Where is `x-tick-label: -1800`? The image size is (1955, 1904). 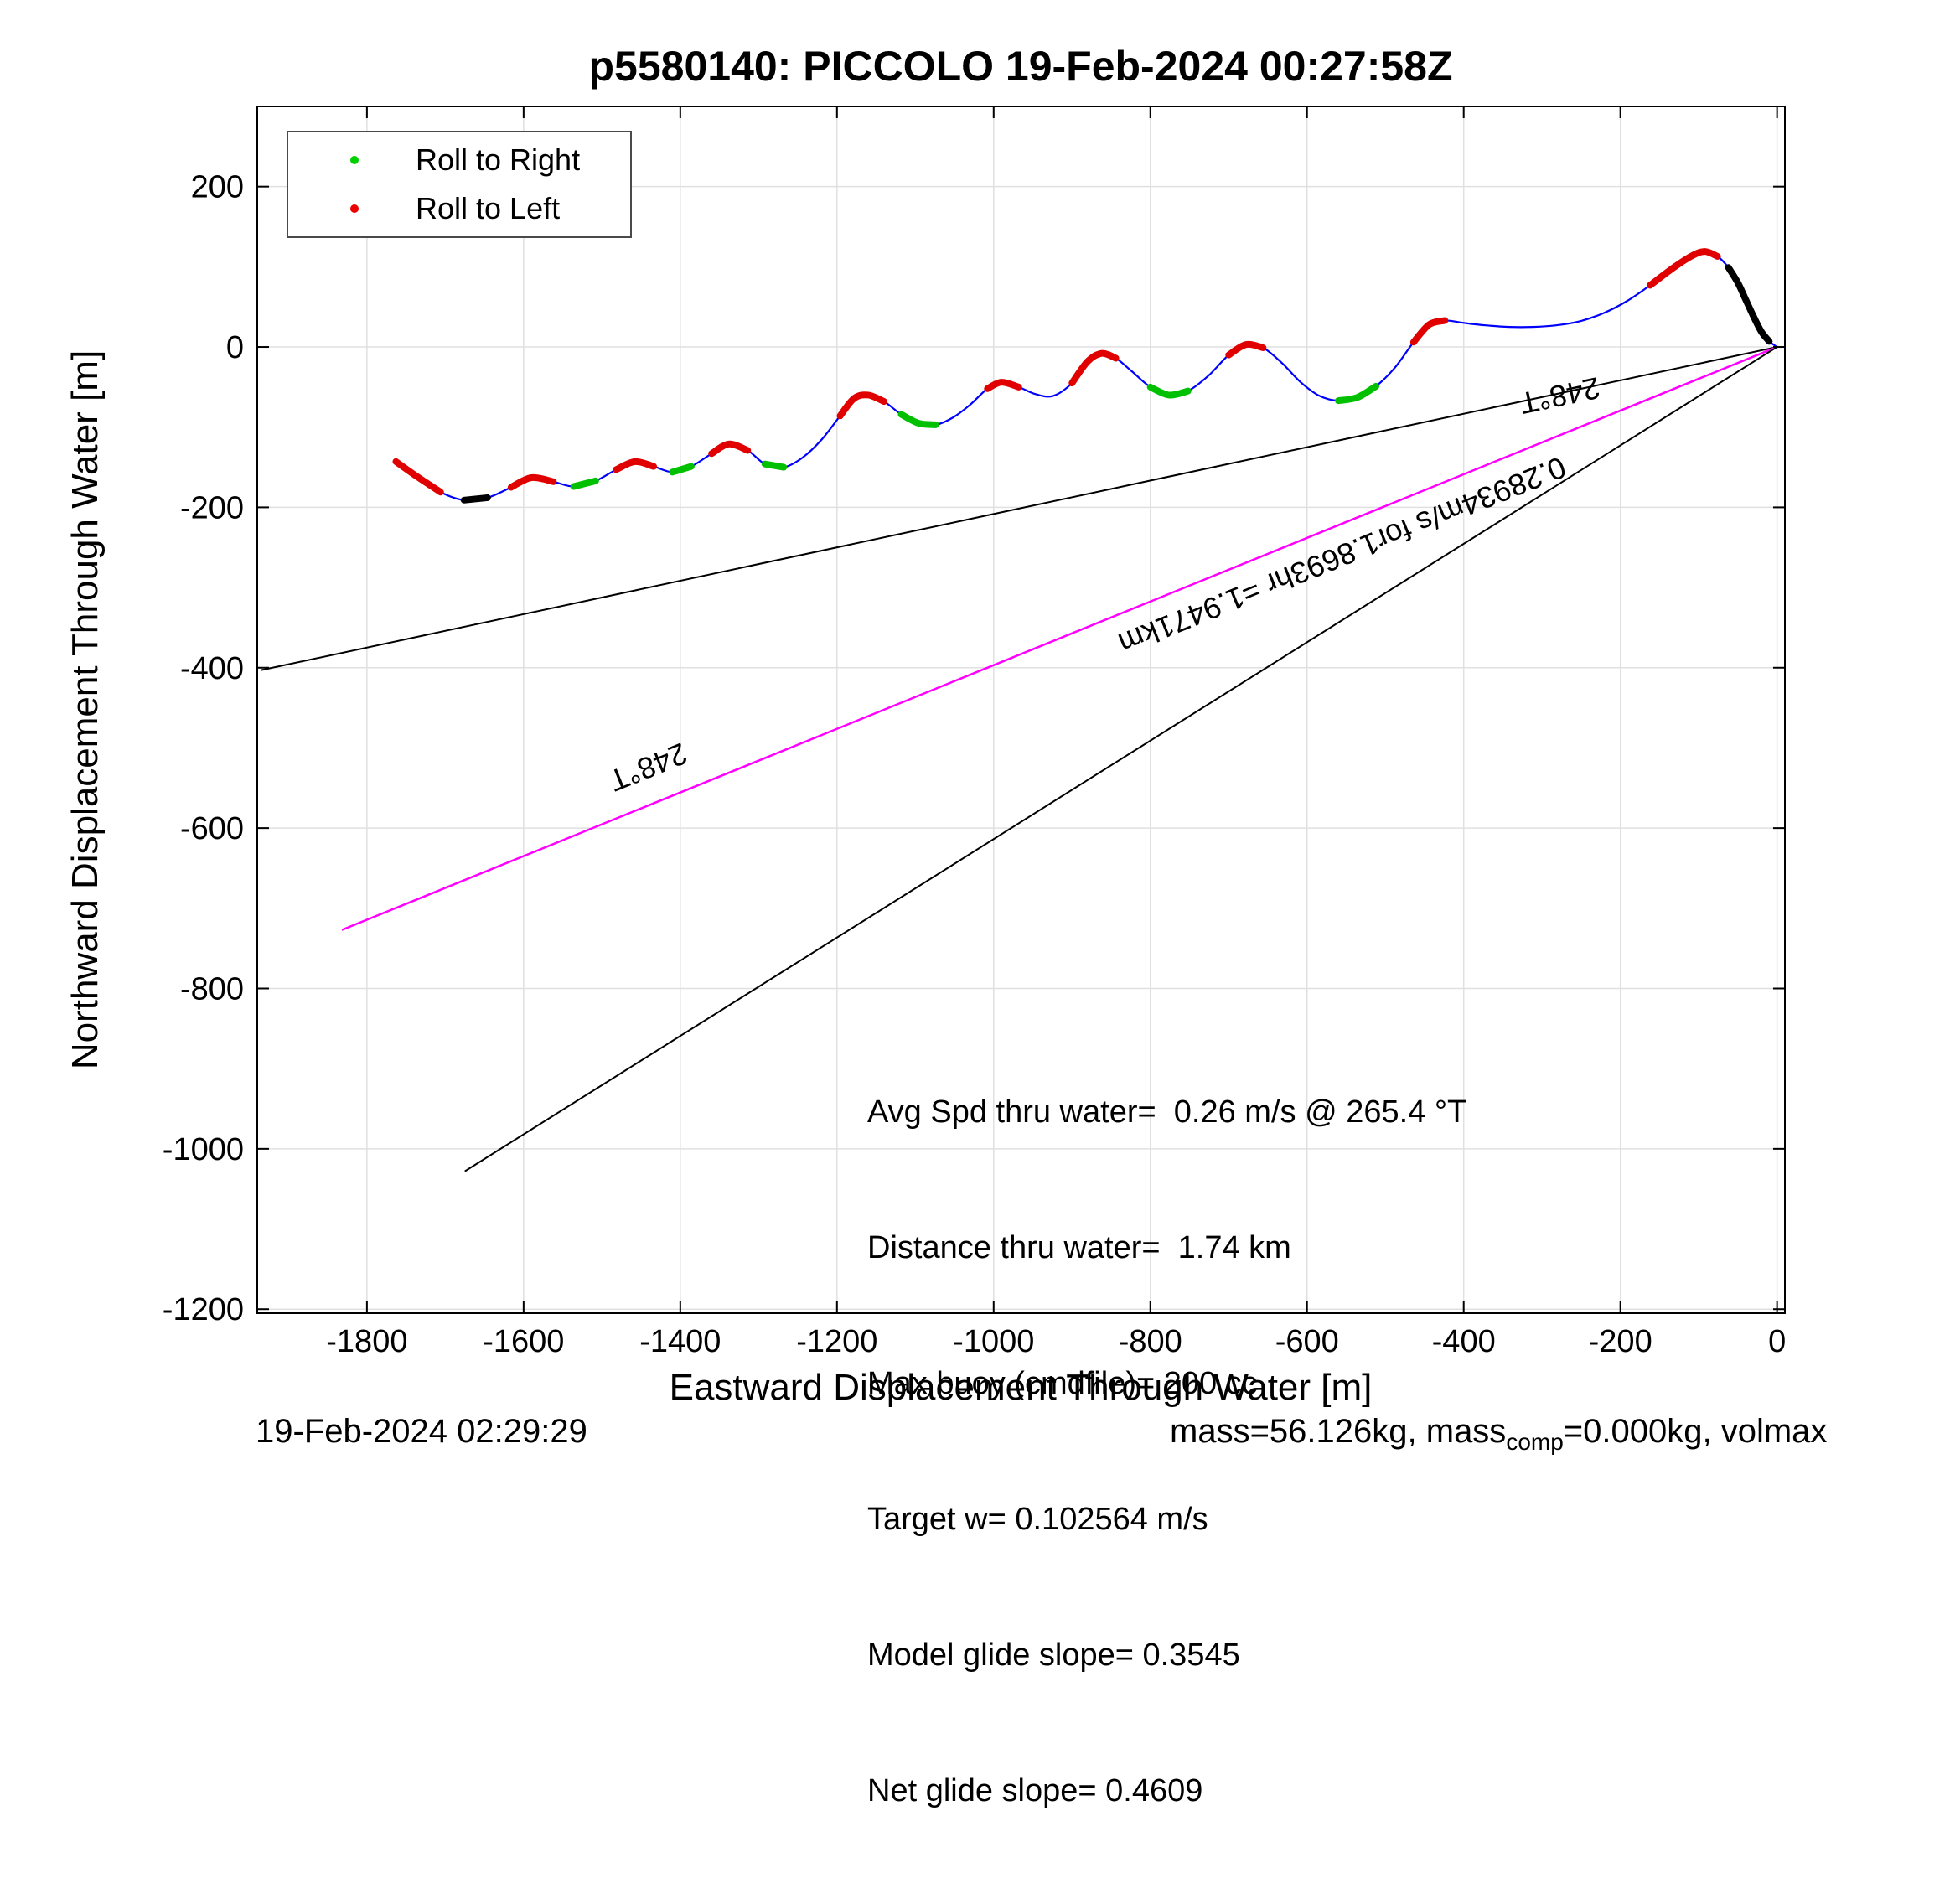
x-tick-label: -1800 is located at coordinates (367, 1341).